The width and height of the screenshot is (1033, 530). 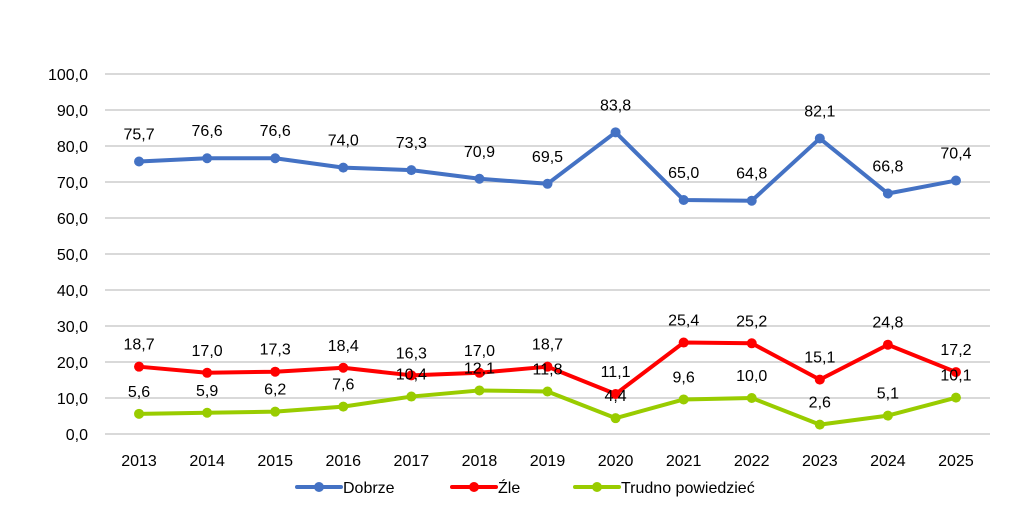 What do you see at coordinates (343, 141) in the screenshot?
I see `data-label: 74,0` at bounding box center [343, 141].